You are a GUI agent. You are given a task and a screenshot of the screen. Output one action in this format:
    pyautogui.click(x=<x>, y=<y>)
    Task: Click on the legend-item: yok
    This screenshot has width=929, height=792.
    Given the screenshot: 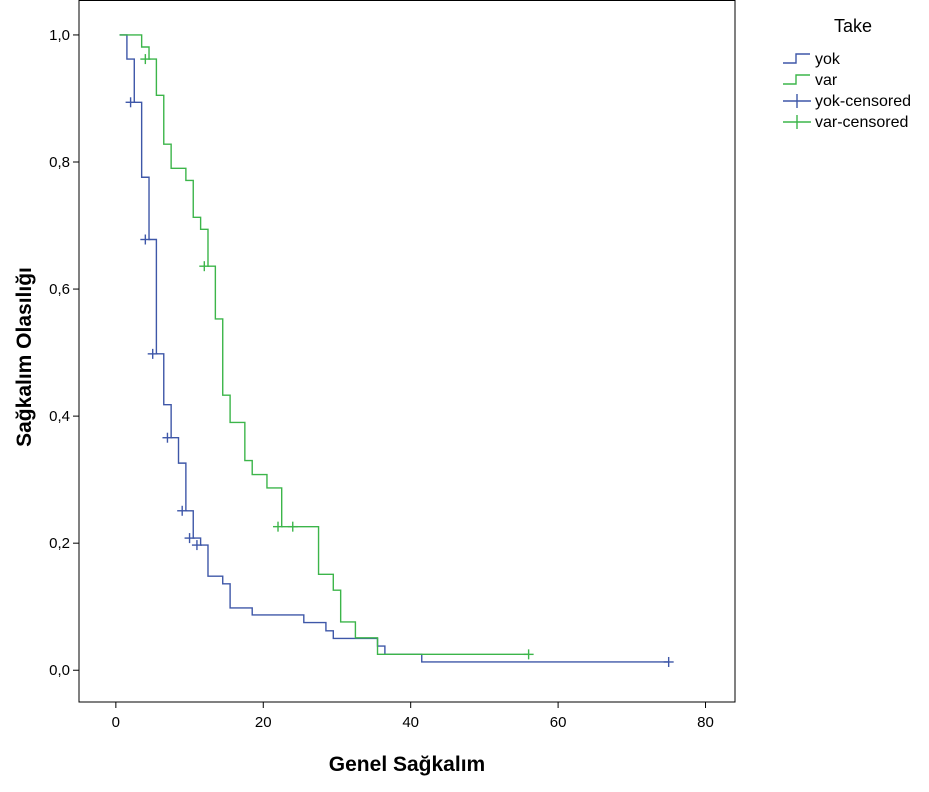 What is the action you would take?
    pyautogui.click(x=812, y=59)
    